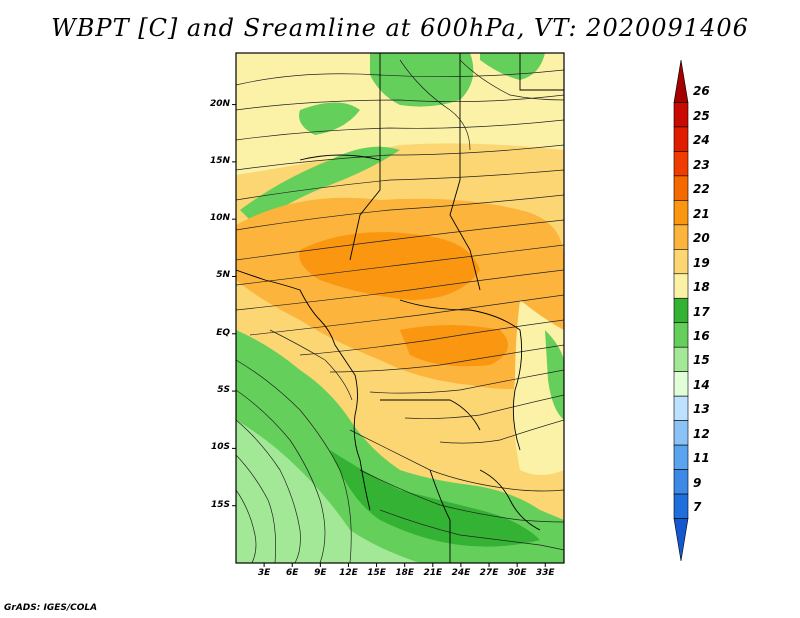  What do you see at coordinates (701, 384) in the screenshot?
I see `colorbar-label: 14` at bounding box center [701, 384].